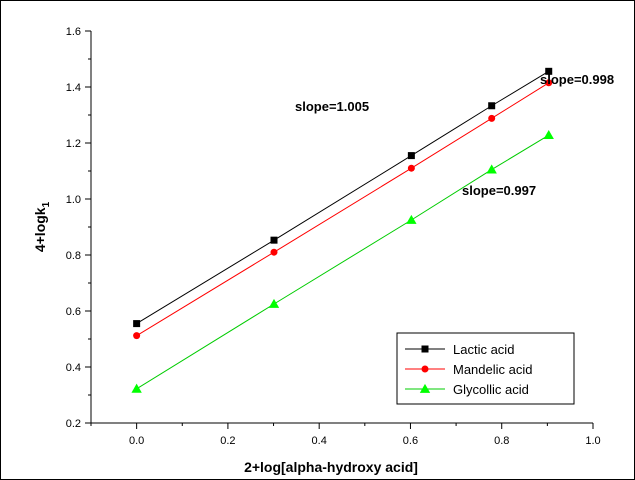  What do you see at coordinates (425, 369) in the screenshot?
I see `legend-marker-mandelic-acid` at bounding box center [425, 369].